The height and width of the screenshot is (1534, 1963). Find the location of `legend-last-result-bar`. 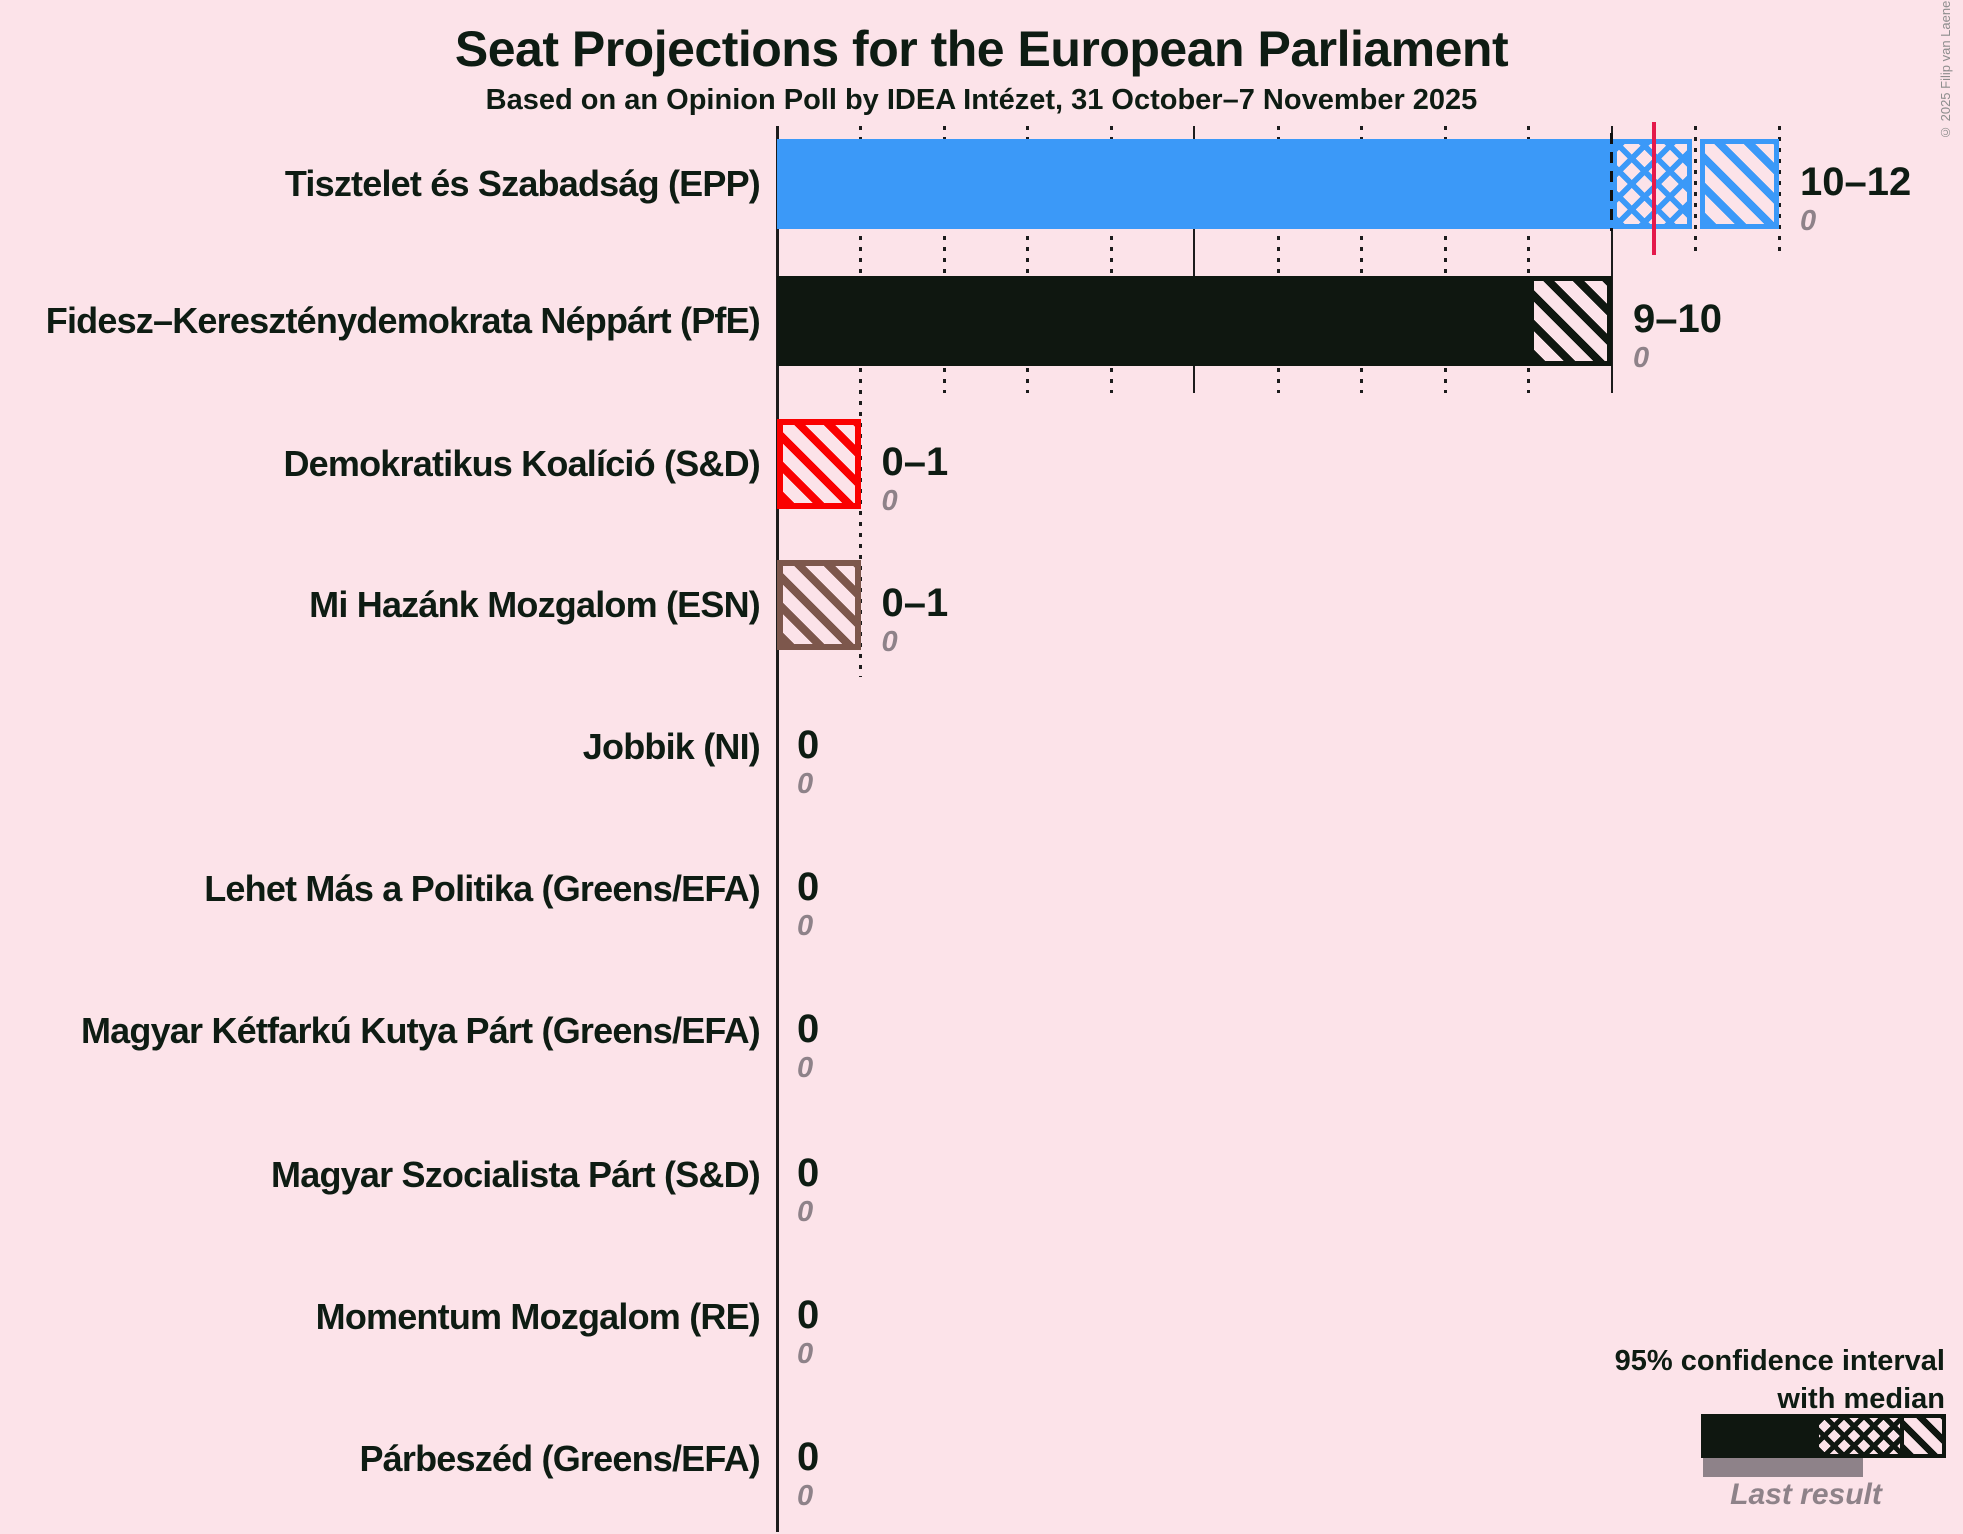

legend-last-result-bar is located at coordinates (1783, 1467).